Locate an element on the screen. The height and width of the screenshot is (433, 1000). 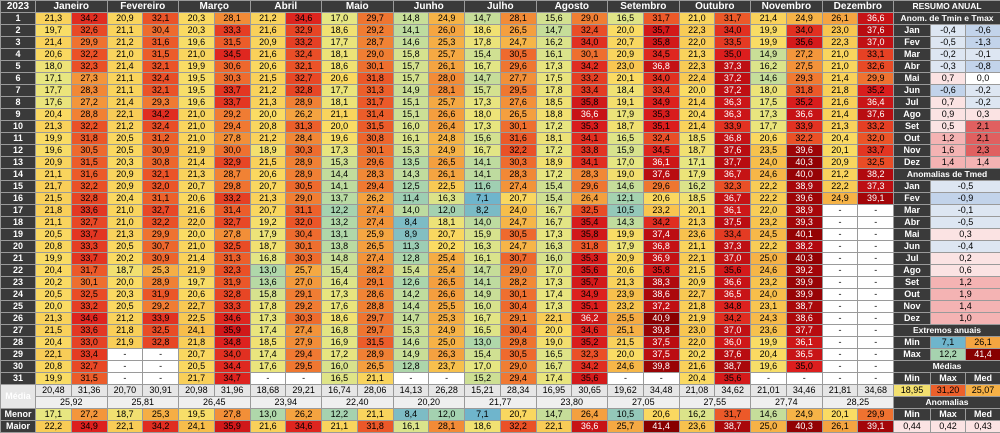
temperature-cell: 14,8 is located at coordinates (411, 19).